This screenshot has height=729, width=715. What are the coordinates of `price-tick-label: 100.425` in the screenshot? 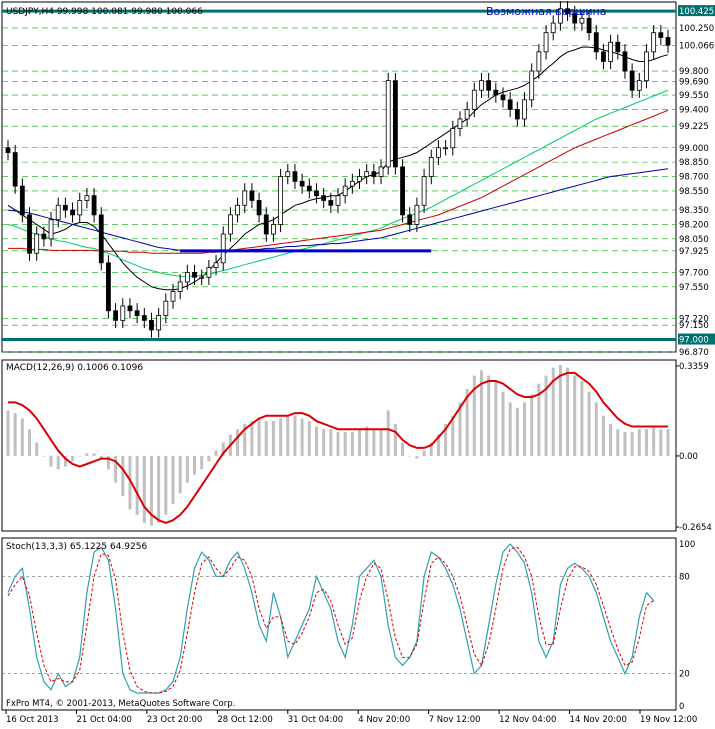 It's located at (696, 12).